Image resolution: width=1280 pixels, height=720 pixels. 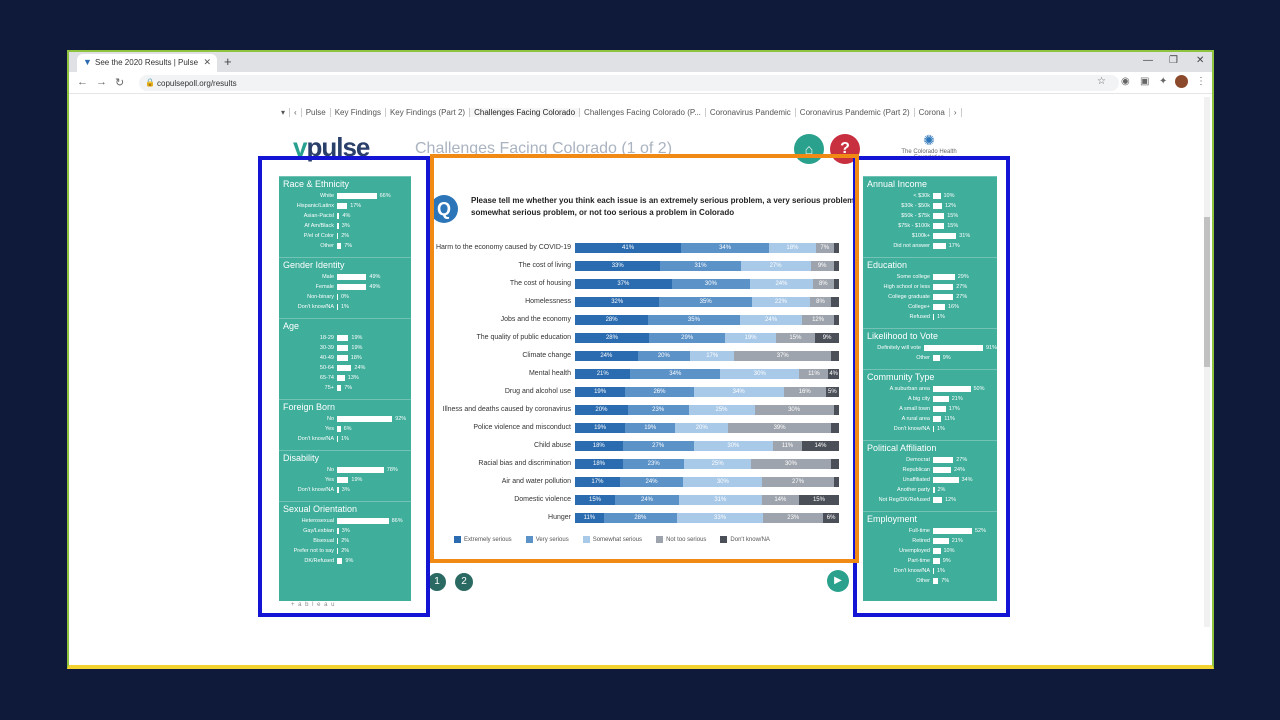 I want to click on panel-row: < $30k 10%, so click(x=930, y=196).